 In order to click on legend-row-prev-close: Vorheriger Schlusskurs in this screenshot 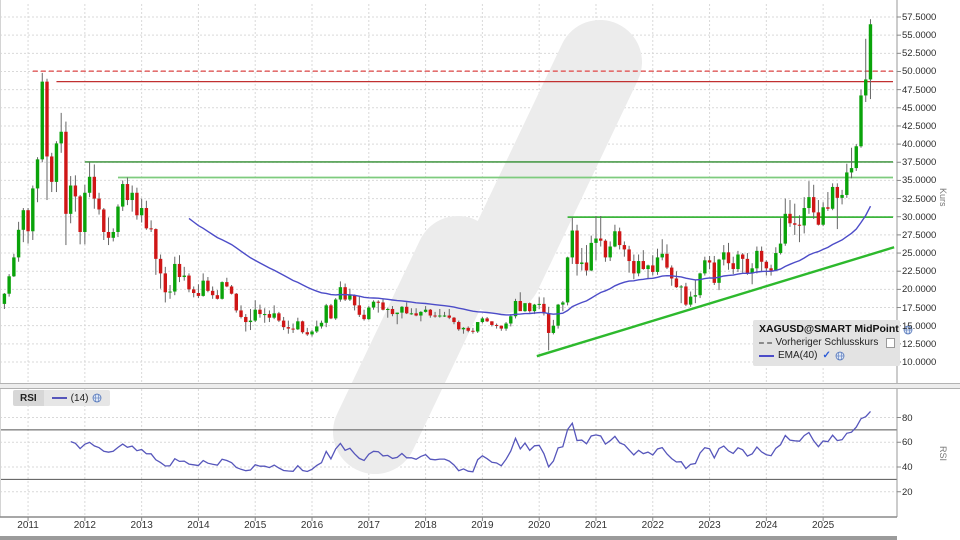, I will do `click(827, 342)`.